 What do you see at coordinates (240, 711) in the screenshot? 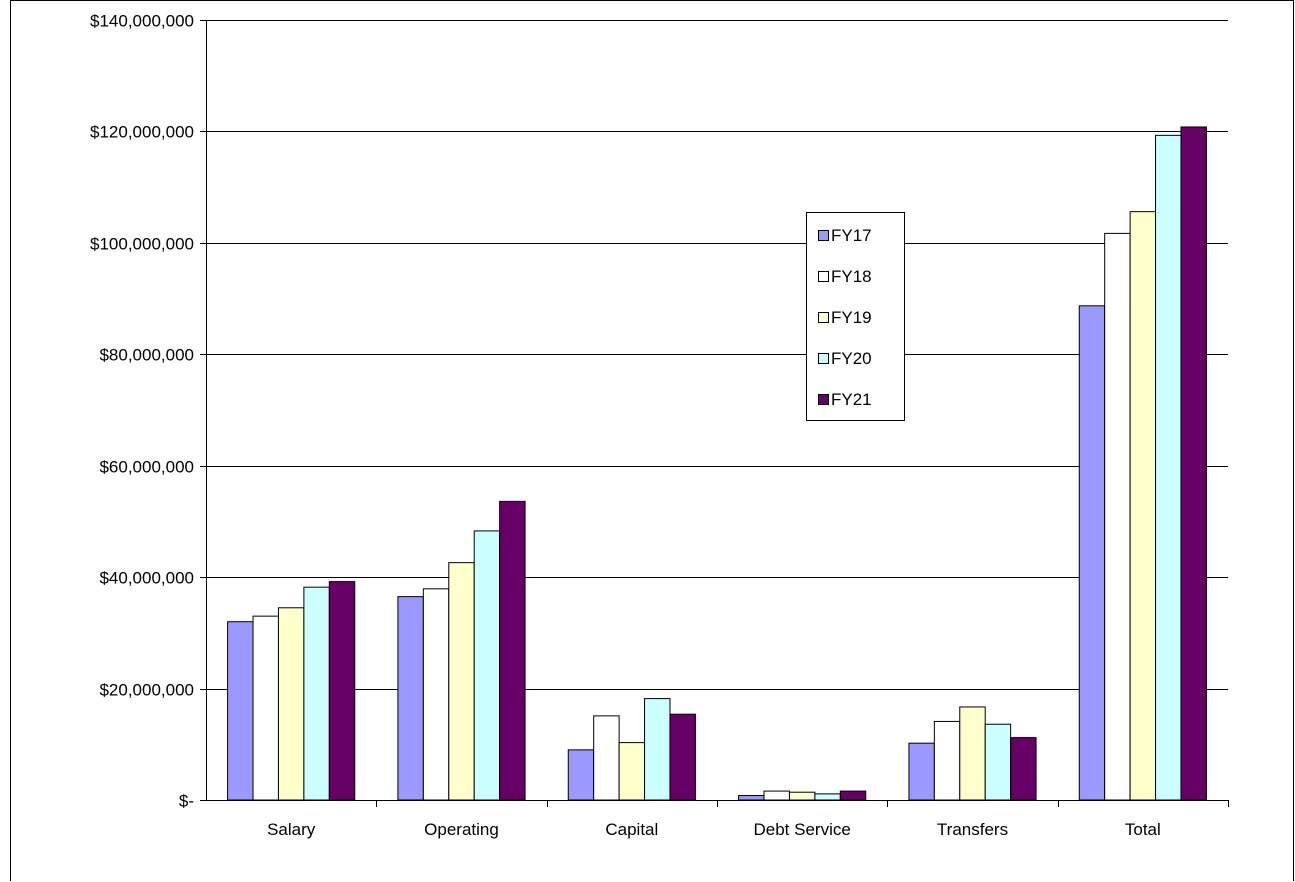
I see `bar-fy17-salary` at bounding box center [240, 711].